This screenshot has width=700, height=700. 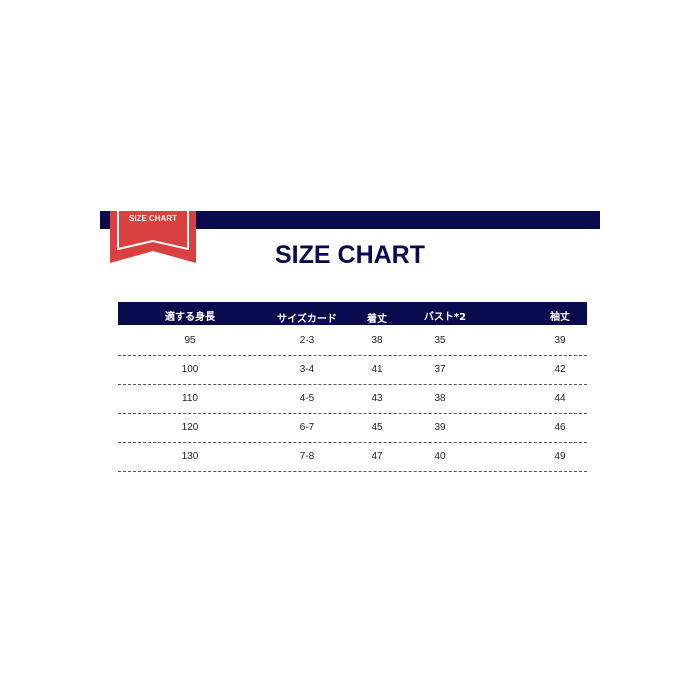 What do you see at coordinates (350, 255) in the screenshot?
I see `page-title: SIZE CHART` at bounding box center [350, 255].